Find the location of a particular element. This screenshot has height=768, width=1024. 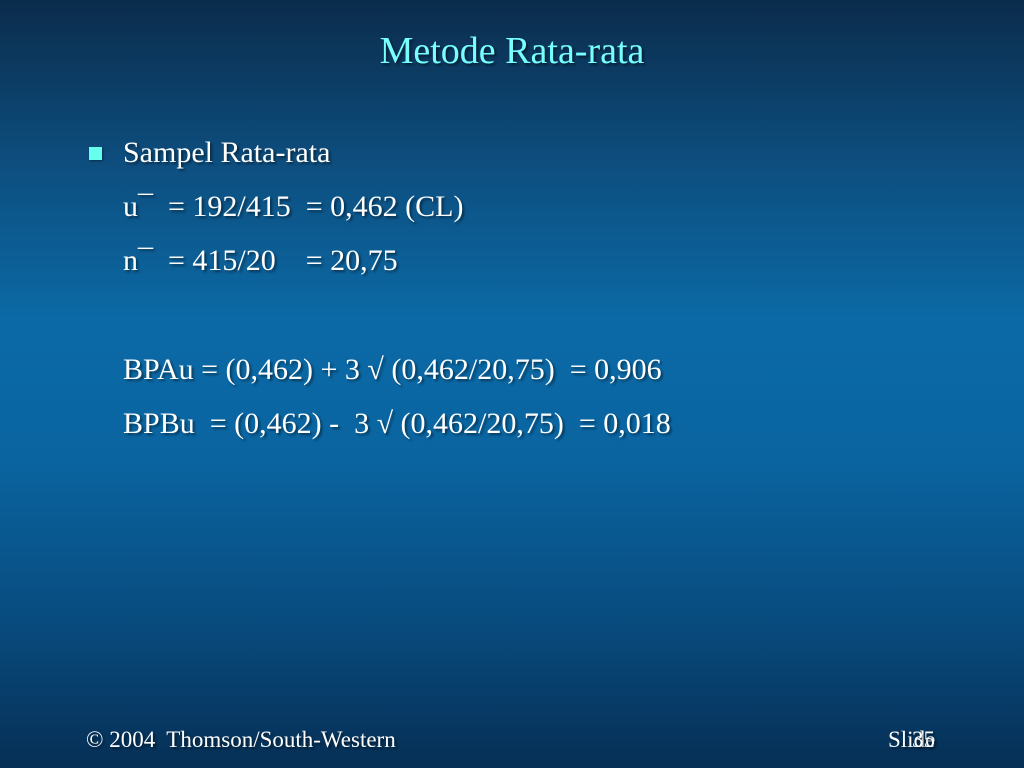

bullet-text: Sampel Rata-rata is located at coordinates (227, 152).